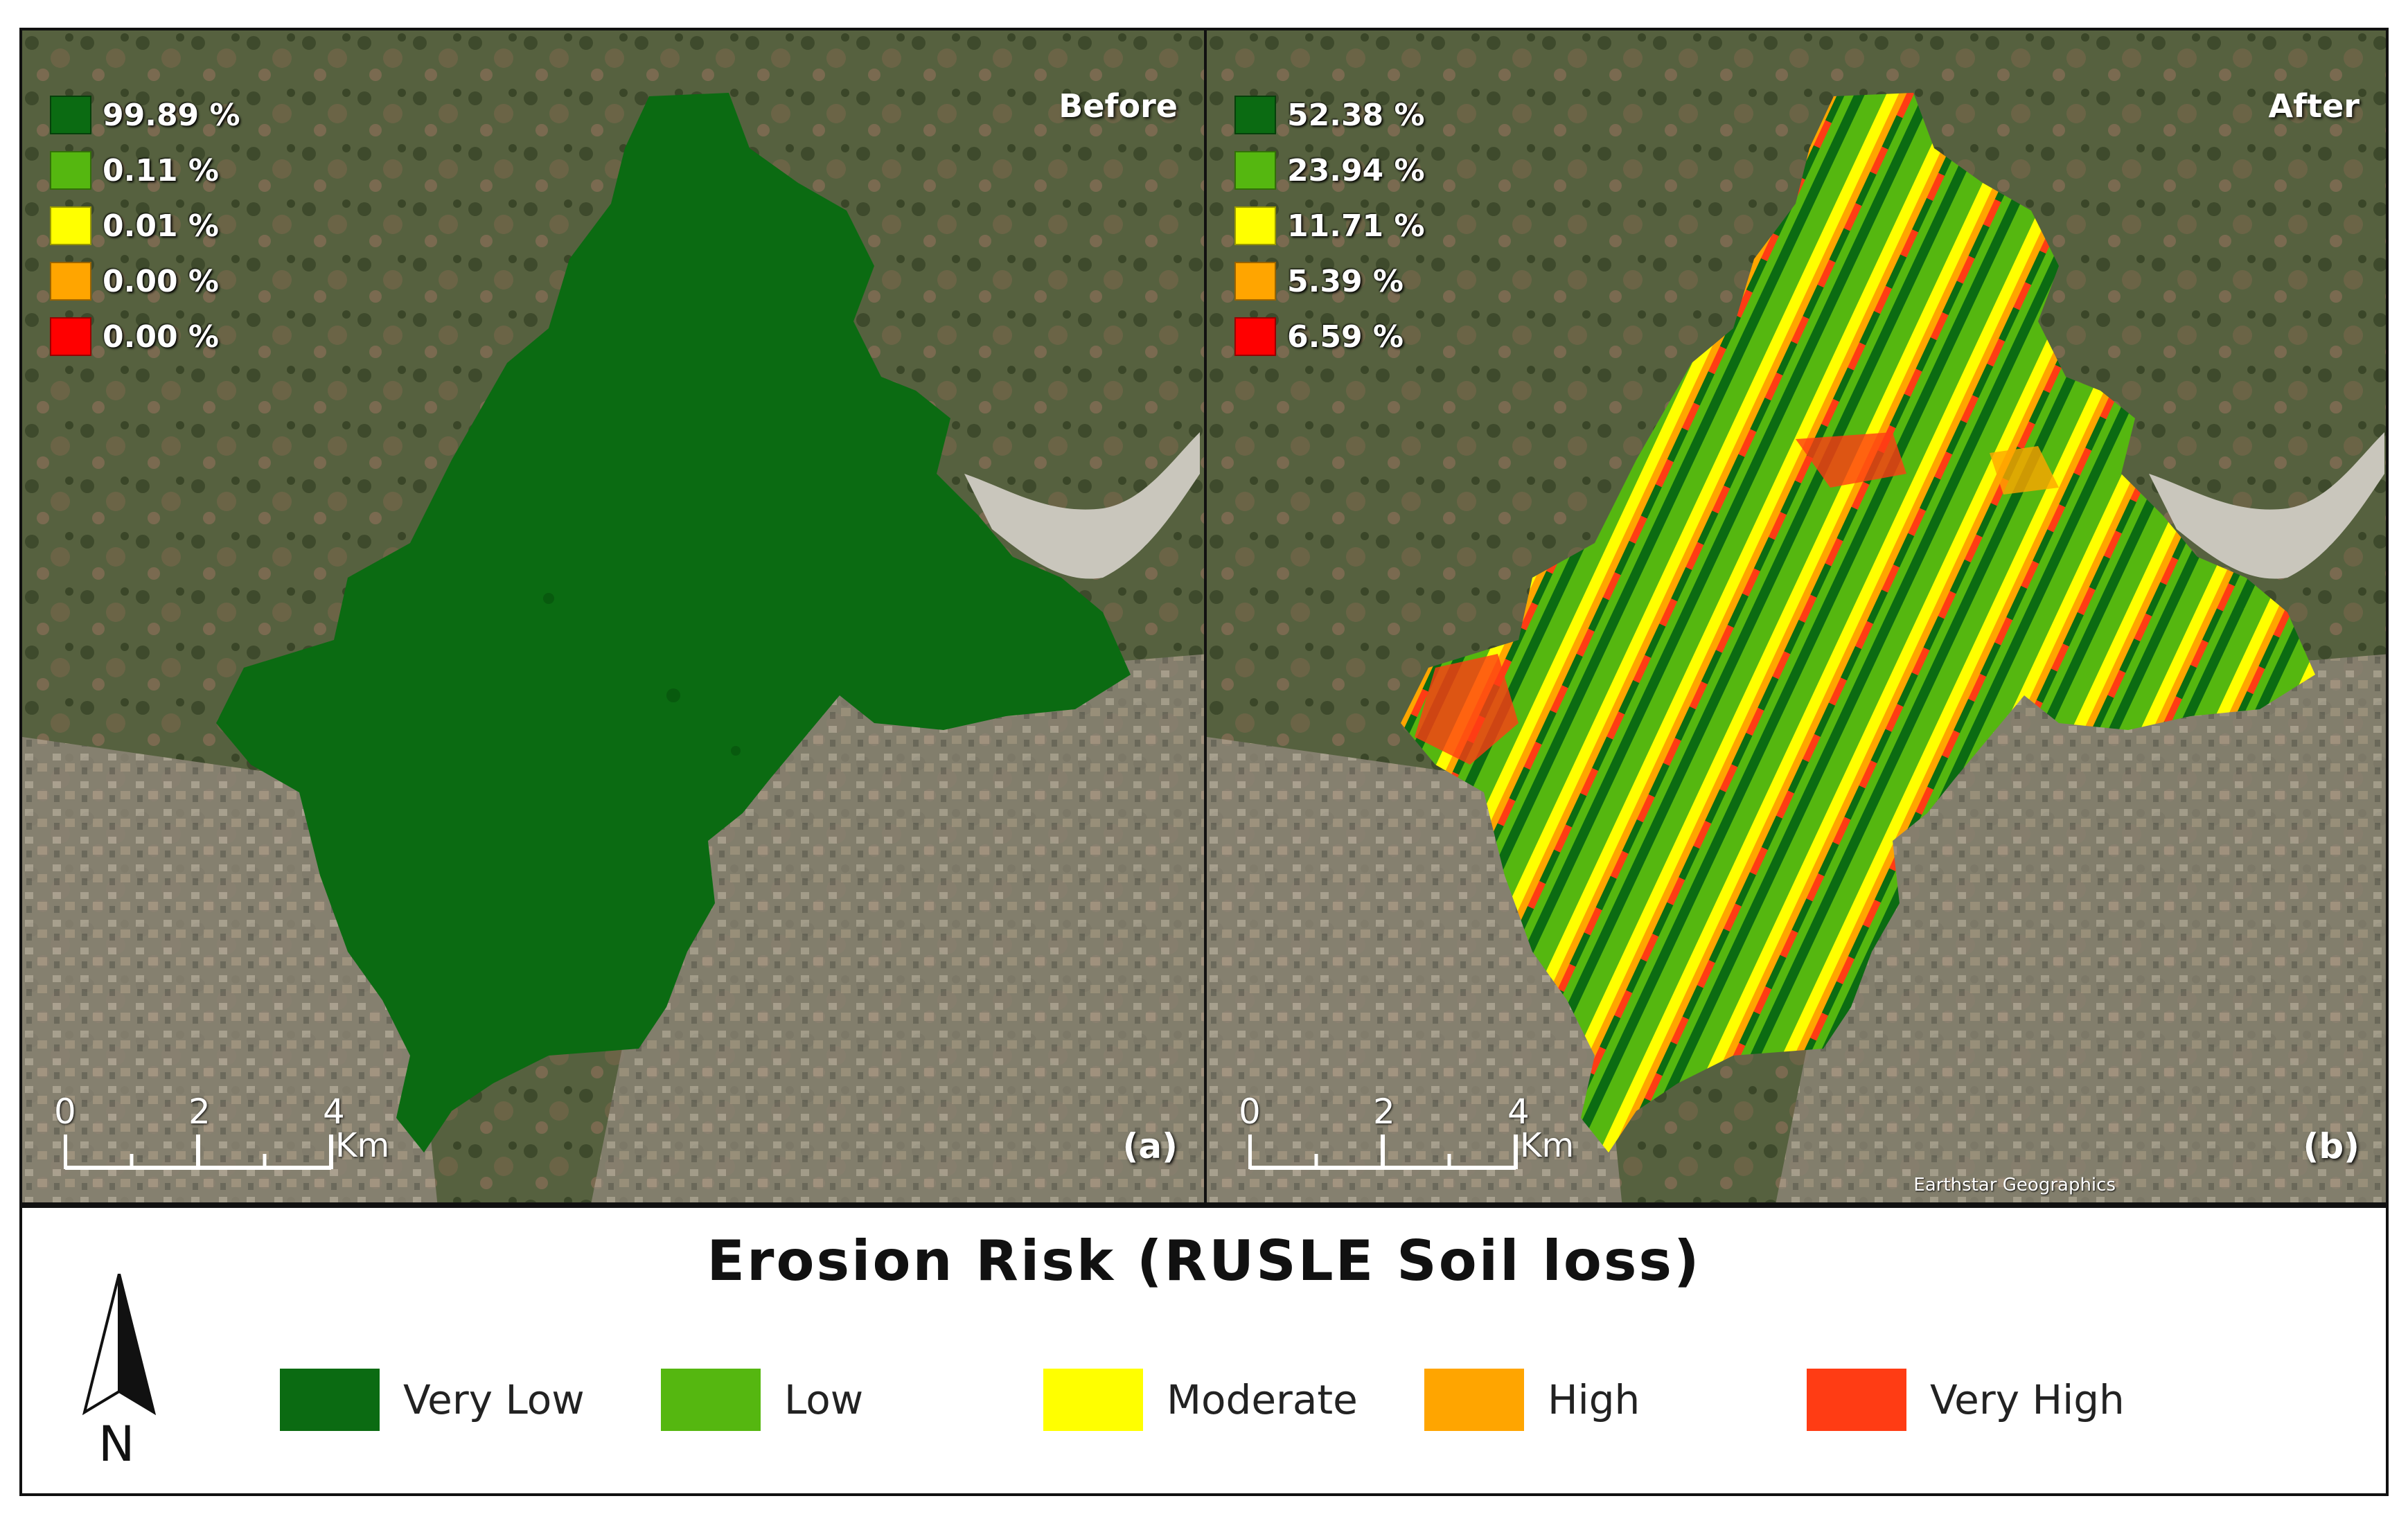  I want to click on legend-swatch-moderate, so click(1093, 1400).